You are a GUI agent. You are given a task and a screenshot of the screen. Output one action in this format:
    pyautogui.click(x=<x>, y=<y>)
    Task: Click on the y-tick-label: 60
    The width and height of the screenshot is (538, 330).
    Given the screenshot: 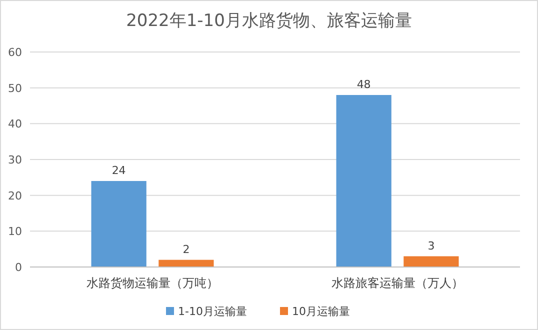 What is the action you would take?
    pyautogui.click(x=15, y=52)
    